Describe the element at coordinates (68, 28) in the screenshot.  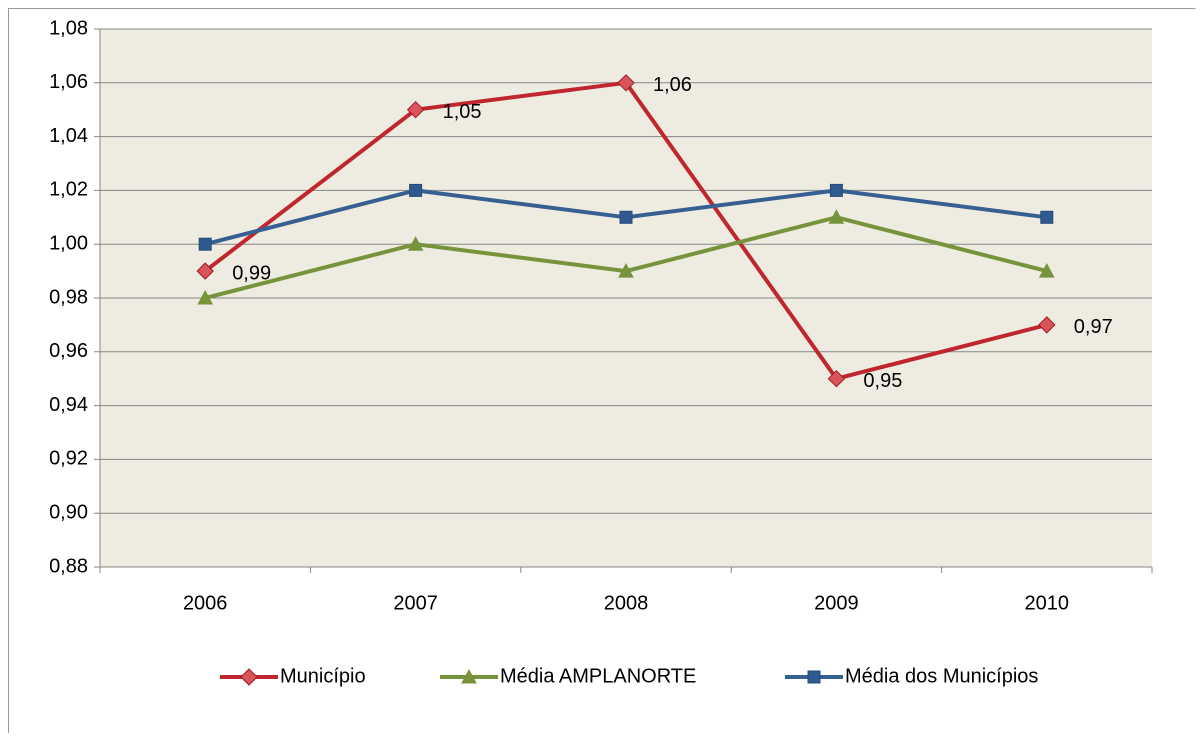
I see `y-tick-label: 1,08` at that location.